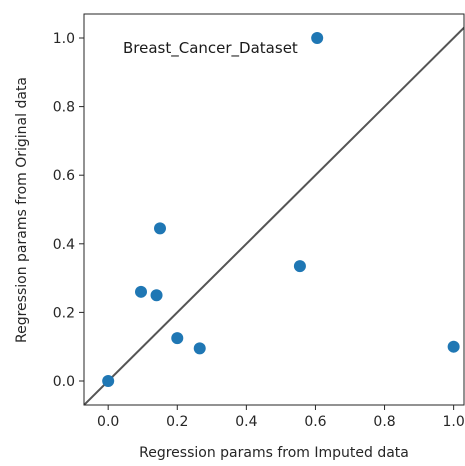 This screenshot has height=466, width=465. Describe the element at coordinates (68, 210) in the screenshot. I see `y-axis-ticks: 0.0 0.2 0.4 0.6 0.8 1.0` at that location.